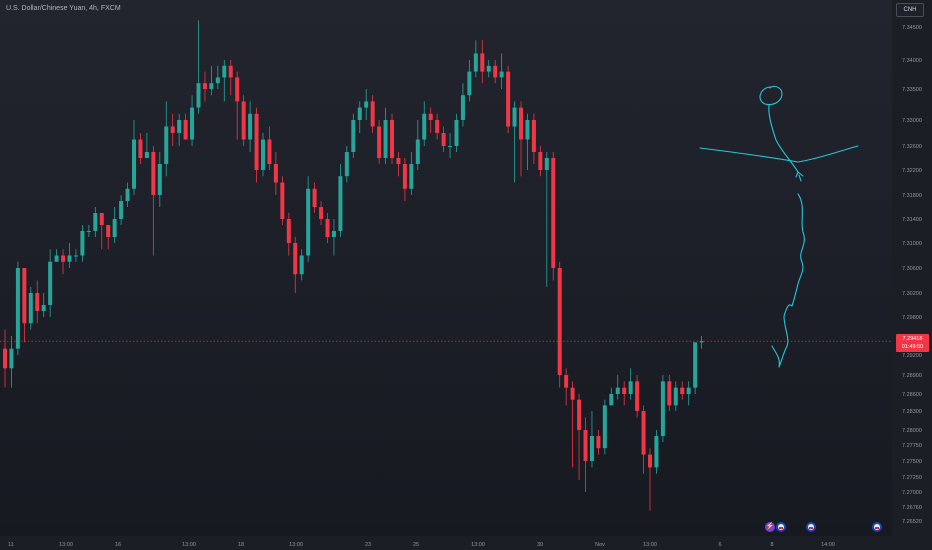 This screenshot has width=932, height=550. What do you see at coordinates (912, 244) in the screenshot?
I see `y-tick-label: 7.31000` at bounding box center [912, 244].